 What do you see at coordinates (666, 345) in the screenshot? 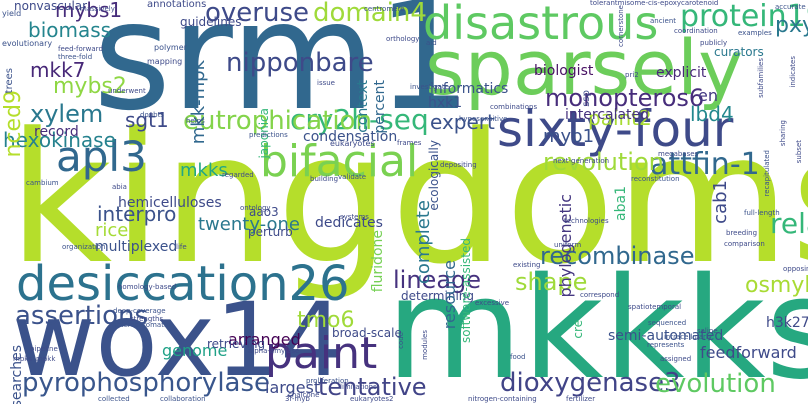
I see `word-represents: represents` at bounding box center [666, 345].